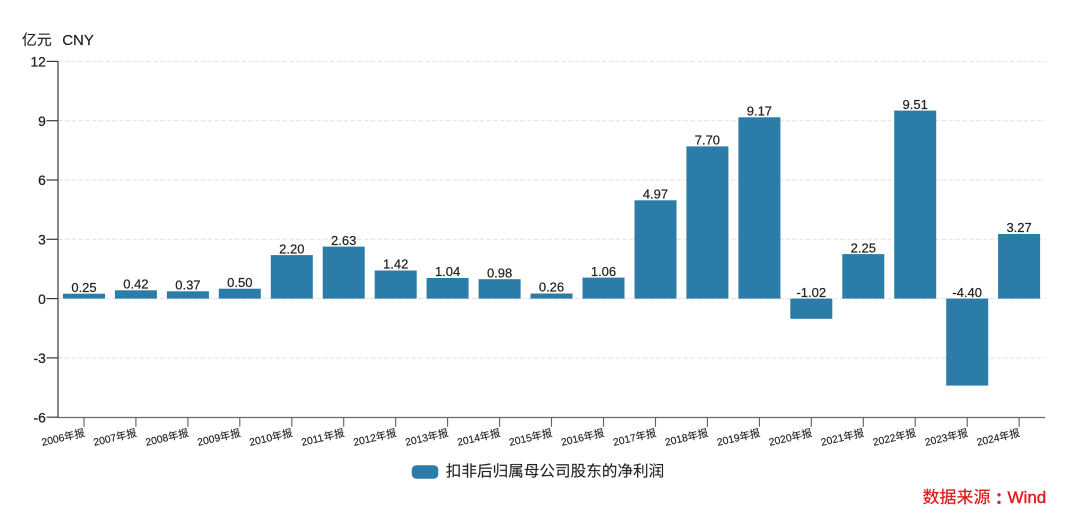 The height and width of the screenshot is (528, 1080). What do you see at coordinates (624, 441) in the screenshot?
I see `svg-text: 2017` at bounding box center [624, 441].